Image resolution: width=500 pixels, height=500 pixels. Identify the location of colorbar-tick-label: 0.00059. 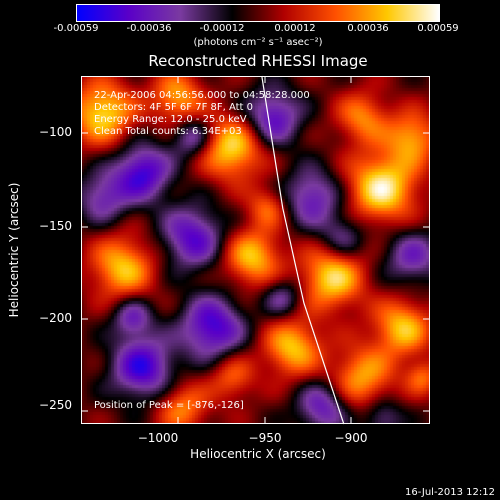
(438, 28).